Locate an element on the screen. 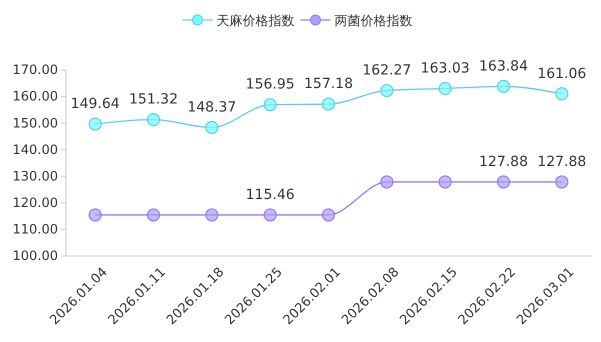  data-label: 161.06 is located at coordinates (561, 74).